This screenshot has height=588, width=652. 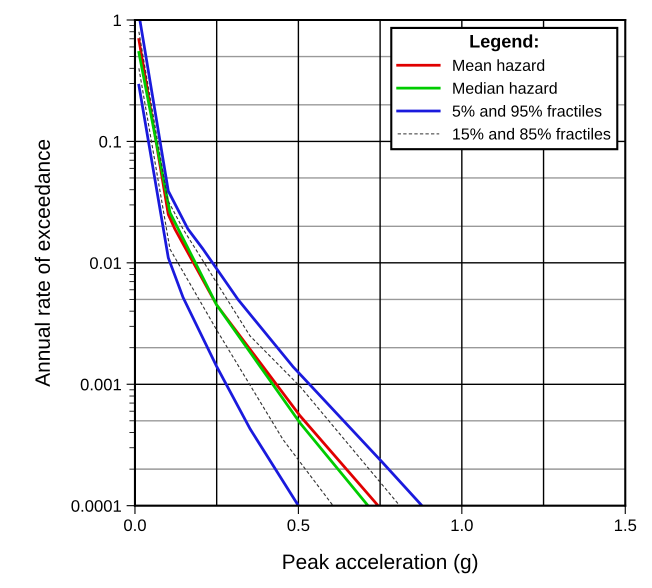 What do you see at coordinates (462, 525) in the screenshot?
I see `x-tick-label: 1.0` at bounding box center [462, 525].